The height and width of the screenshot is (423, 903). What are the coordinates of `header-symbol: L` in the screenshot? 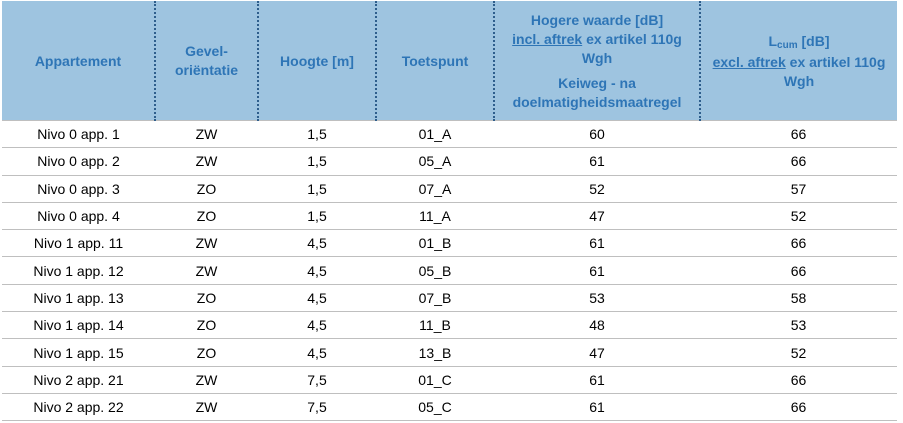 It's located at (773, 40).